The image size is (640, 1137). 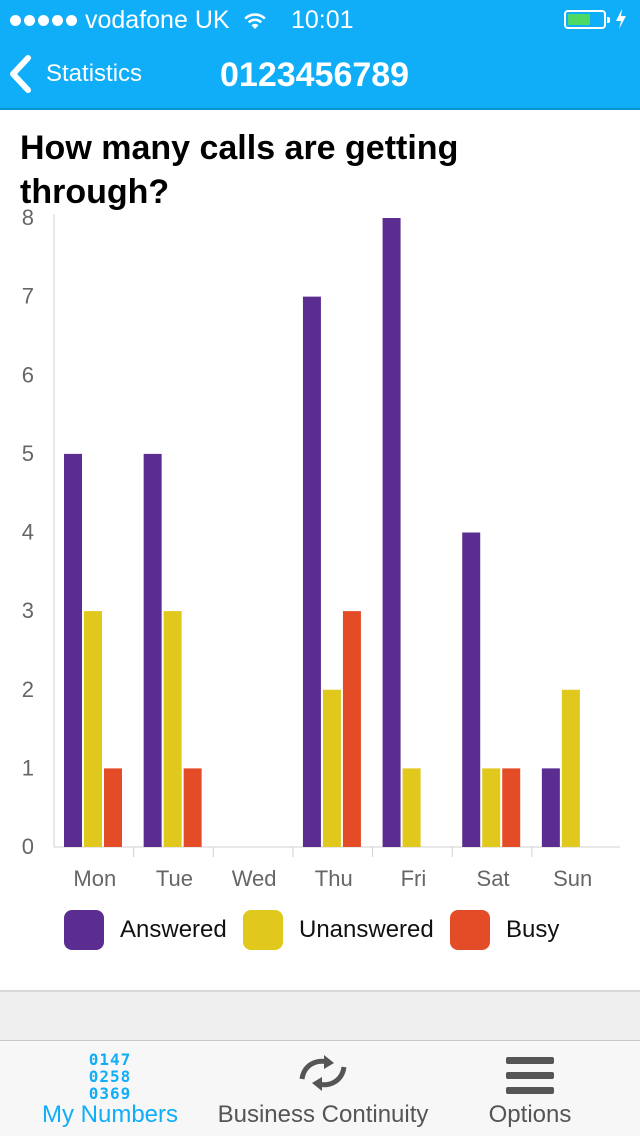 What do you see at coordinates (192, 807) in the screenshot?
I see `bar-busy-tue` at bounding box center [192, 807].